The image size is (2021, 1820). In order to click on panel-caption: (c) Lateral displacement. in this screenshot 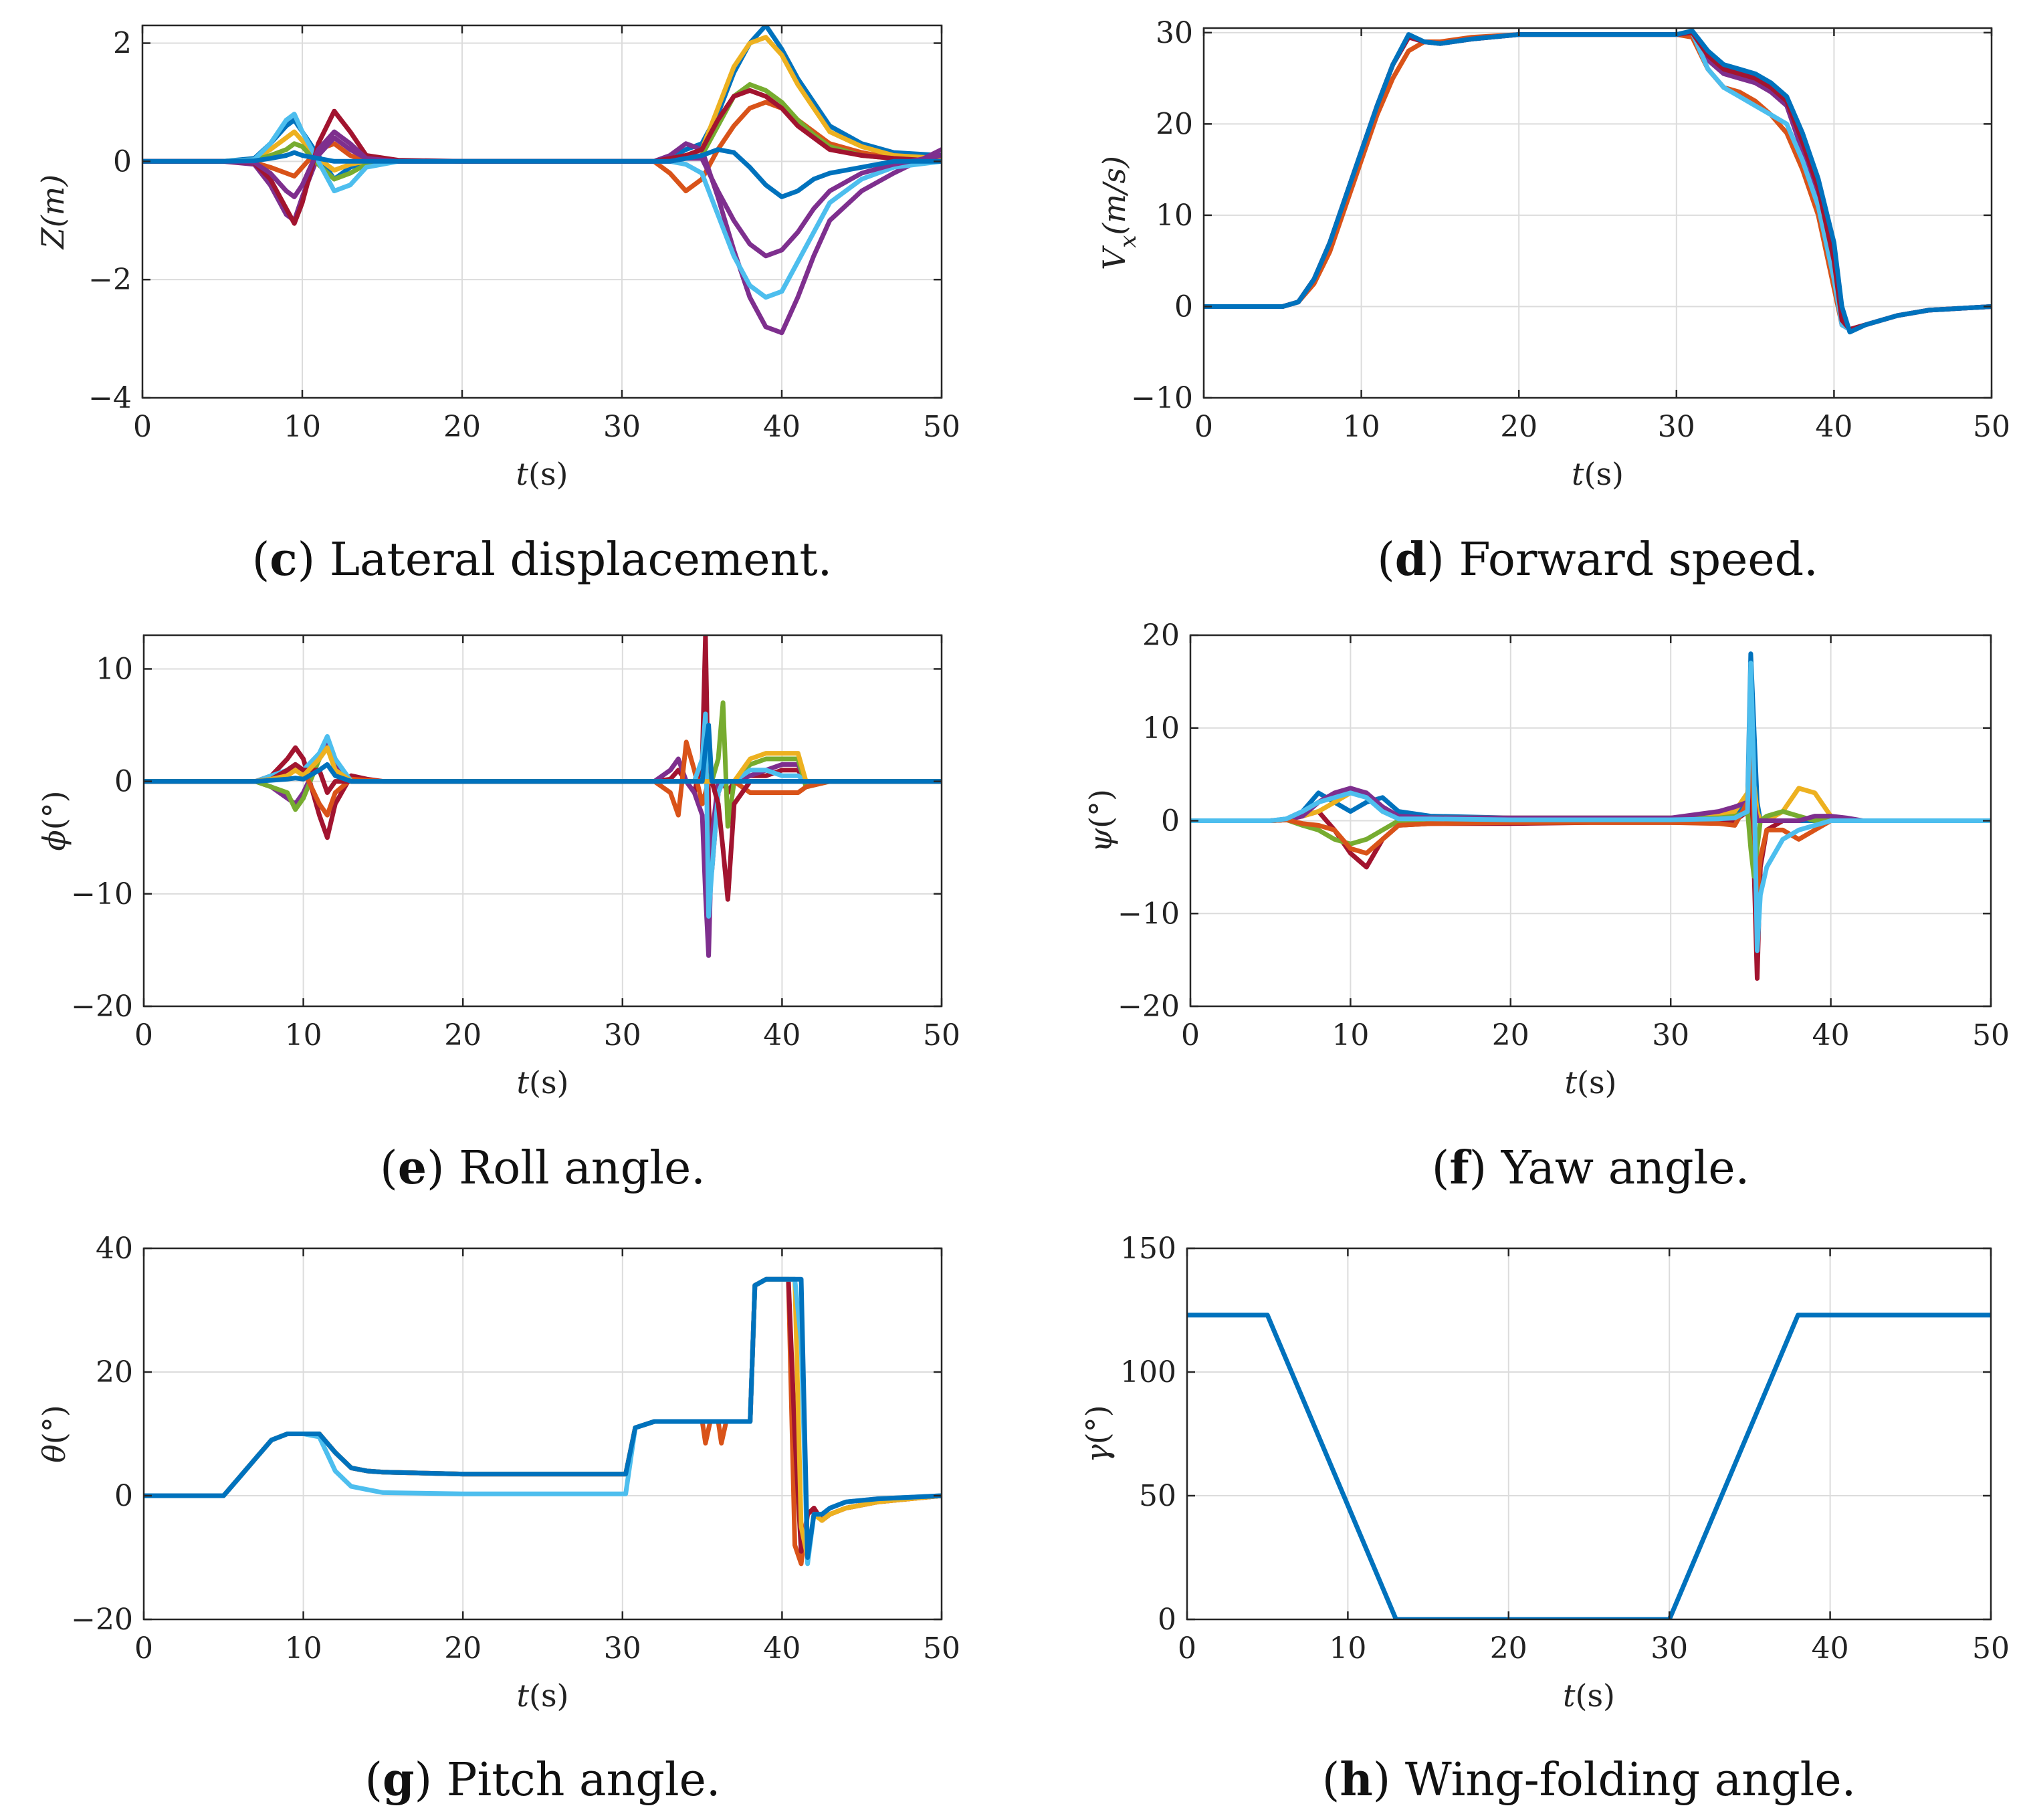, I will do `click(542, 559)`.